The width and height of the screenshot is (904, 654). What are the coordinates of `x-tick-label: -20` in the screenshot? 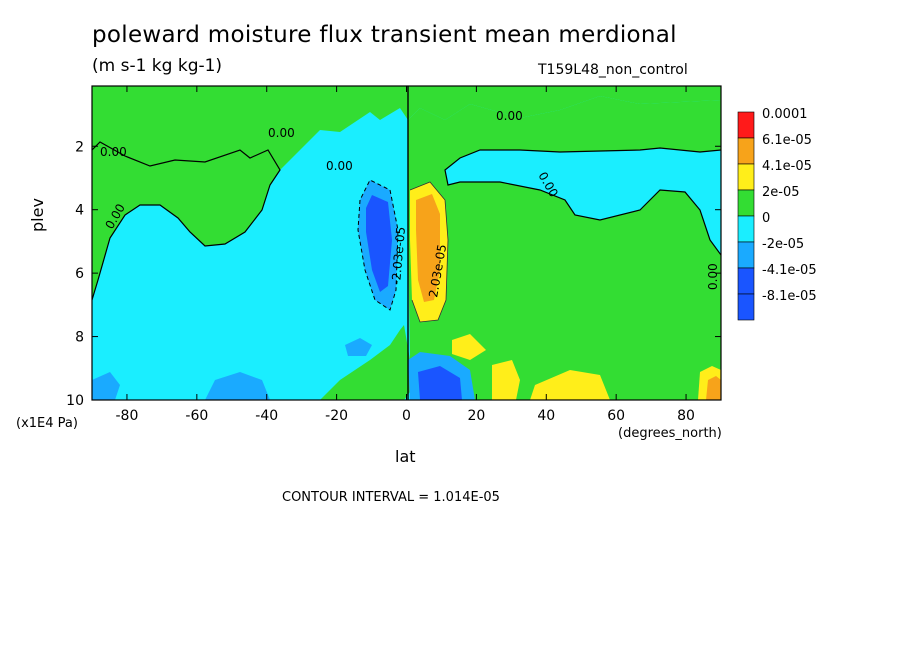 It's located at (336, 416).